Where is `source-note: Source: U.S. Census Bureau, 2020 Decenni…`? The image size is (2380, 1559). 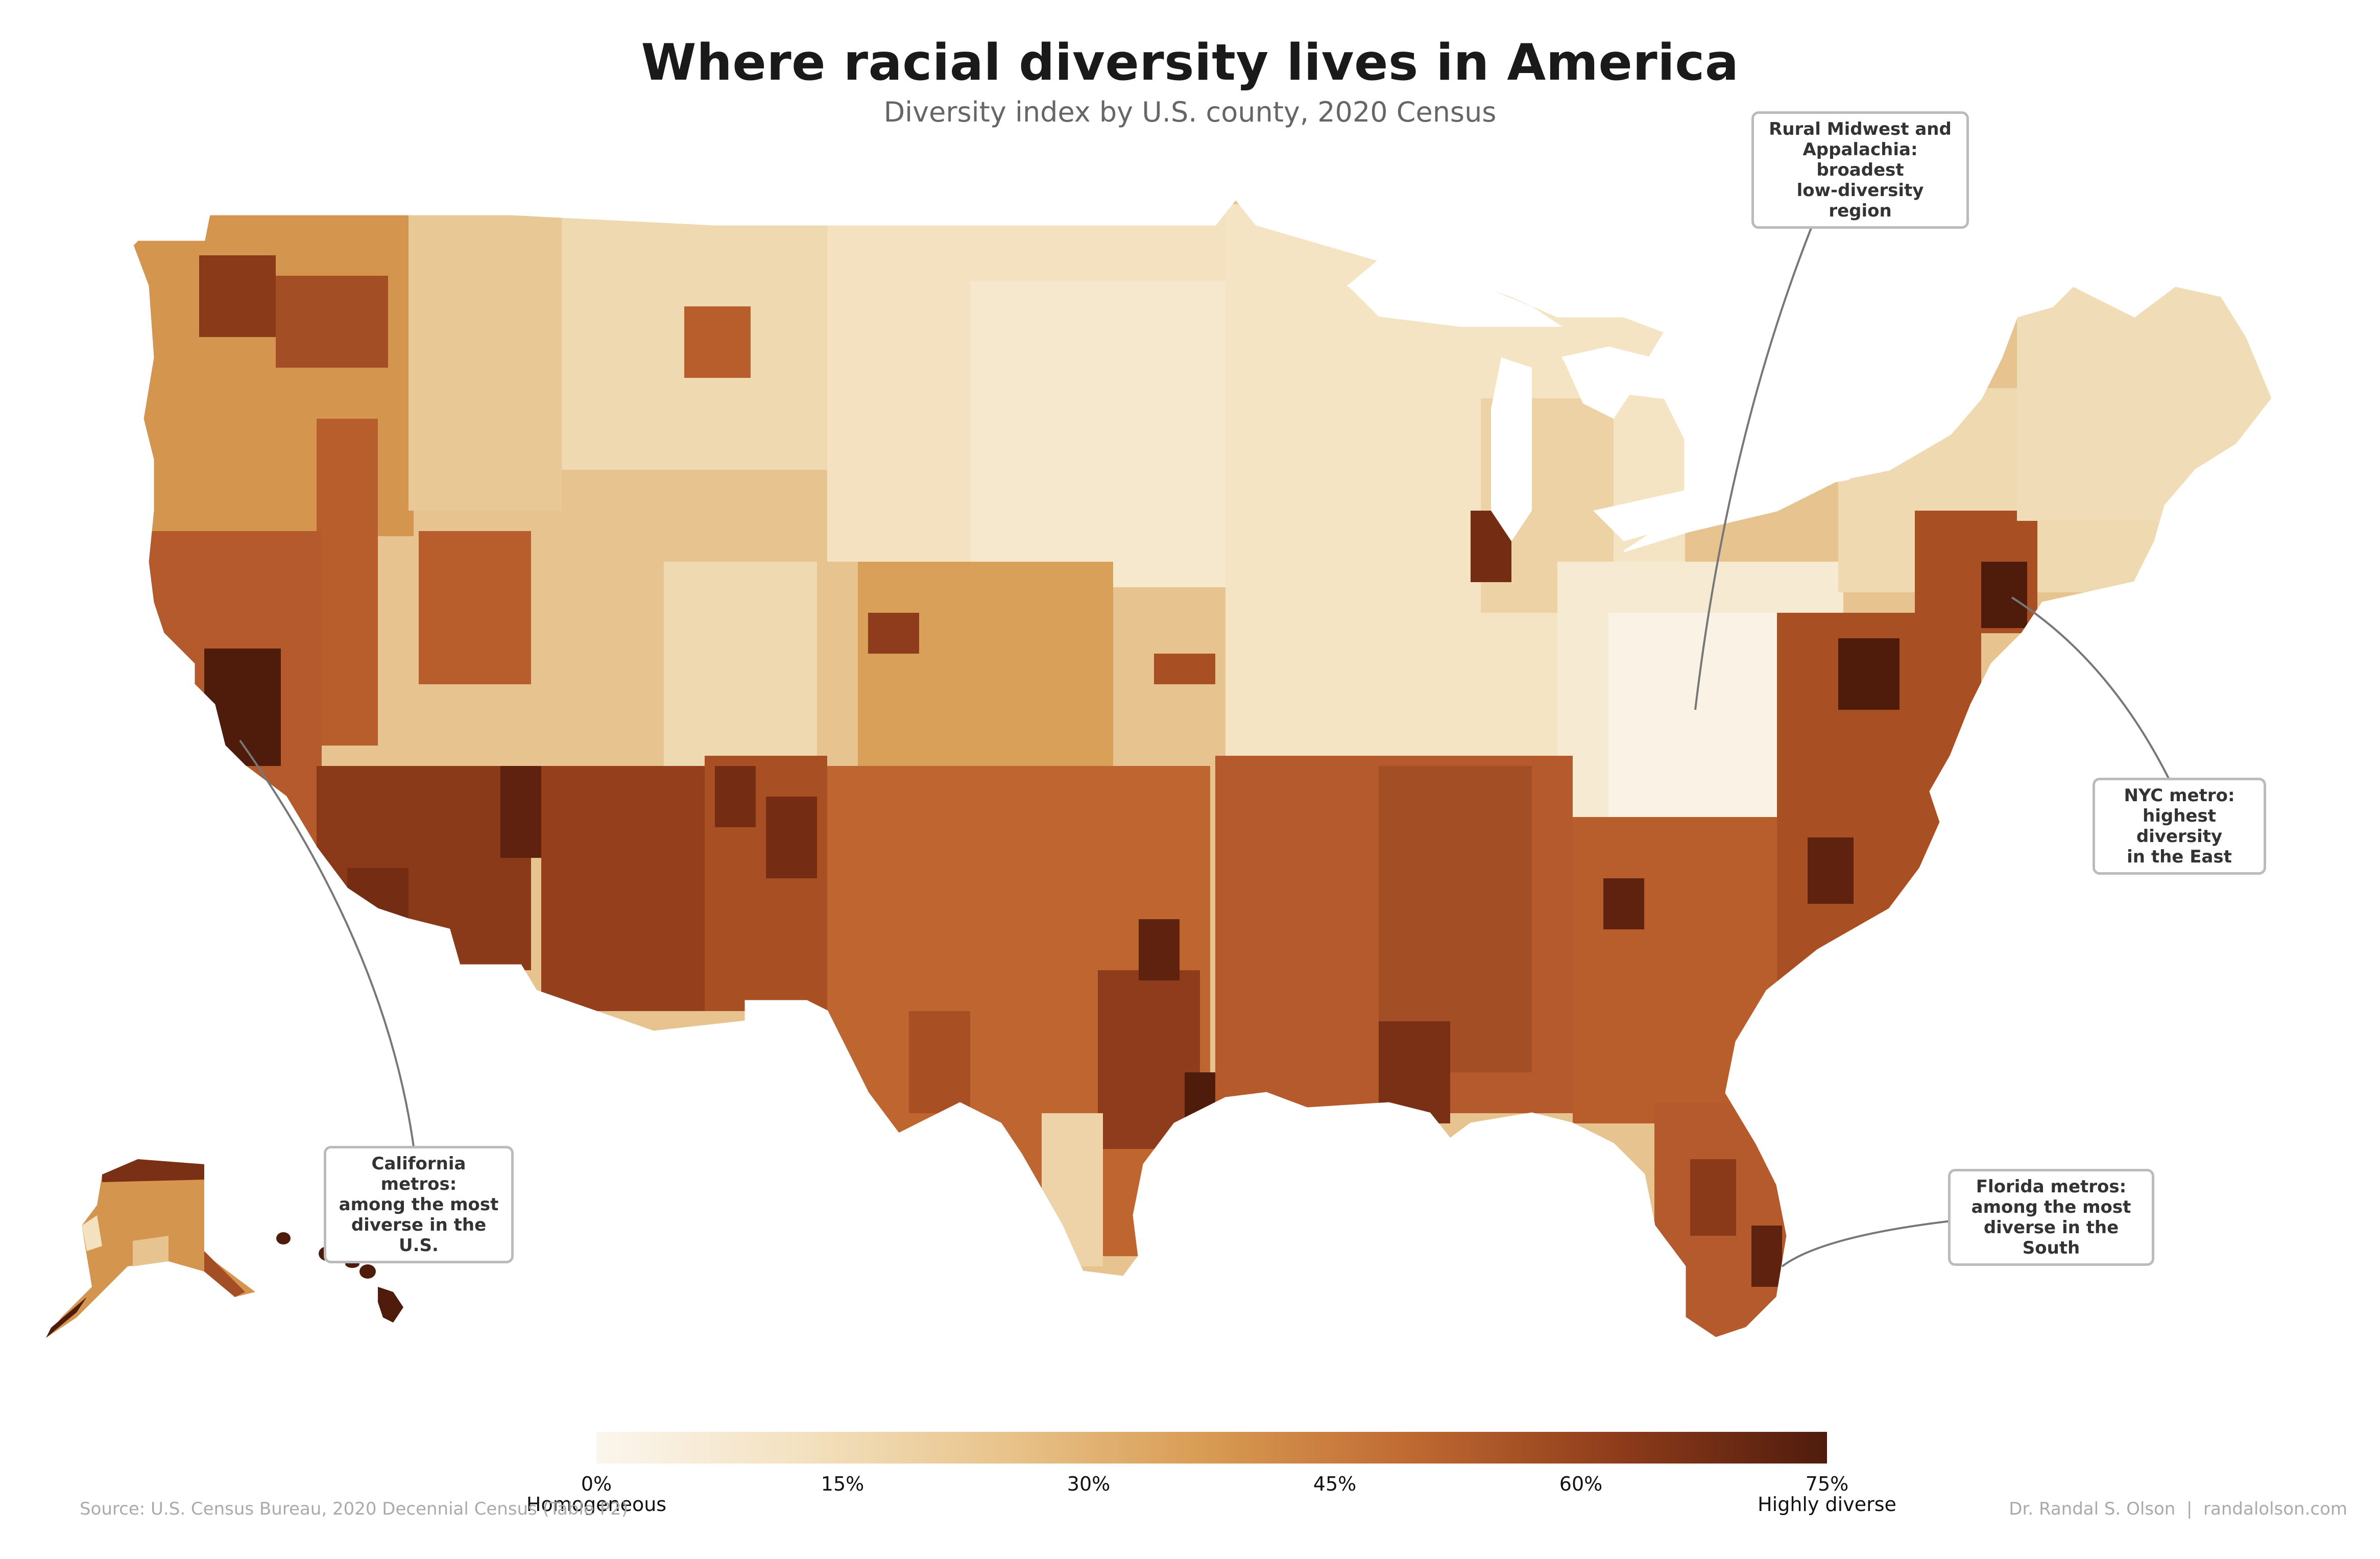
source-note: Source: U.S. Census Bureau, 2020 Decenni… is located at coordinates (355, 1509).